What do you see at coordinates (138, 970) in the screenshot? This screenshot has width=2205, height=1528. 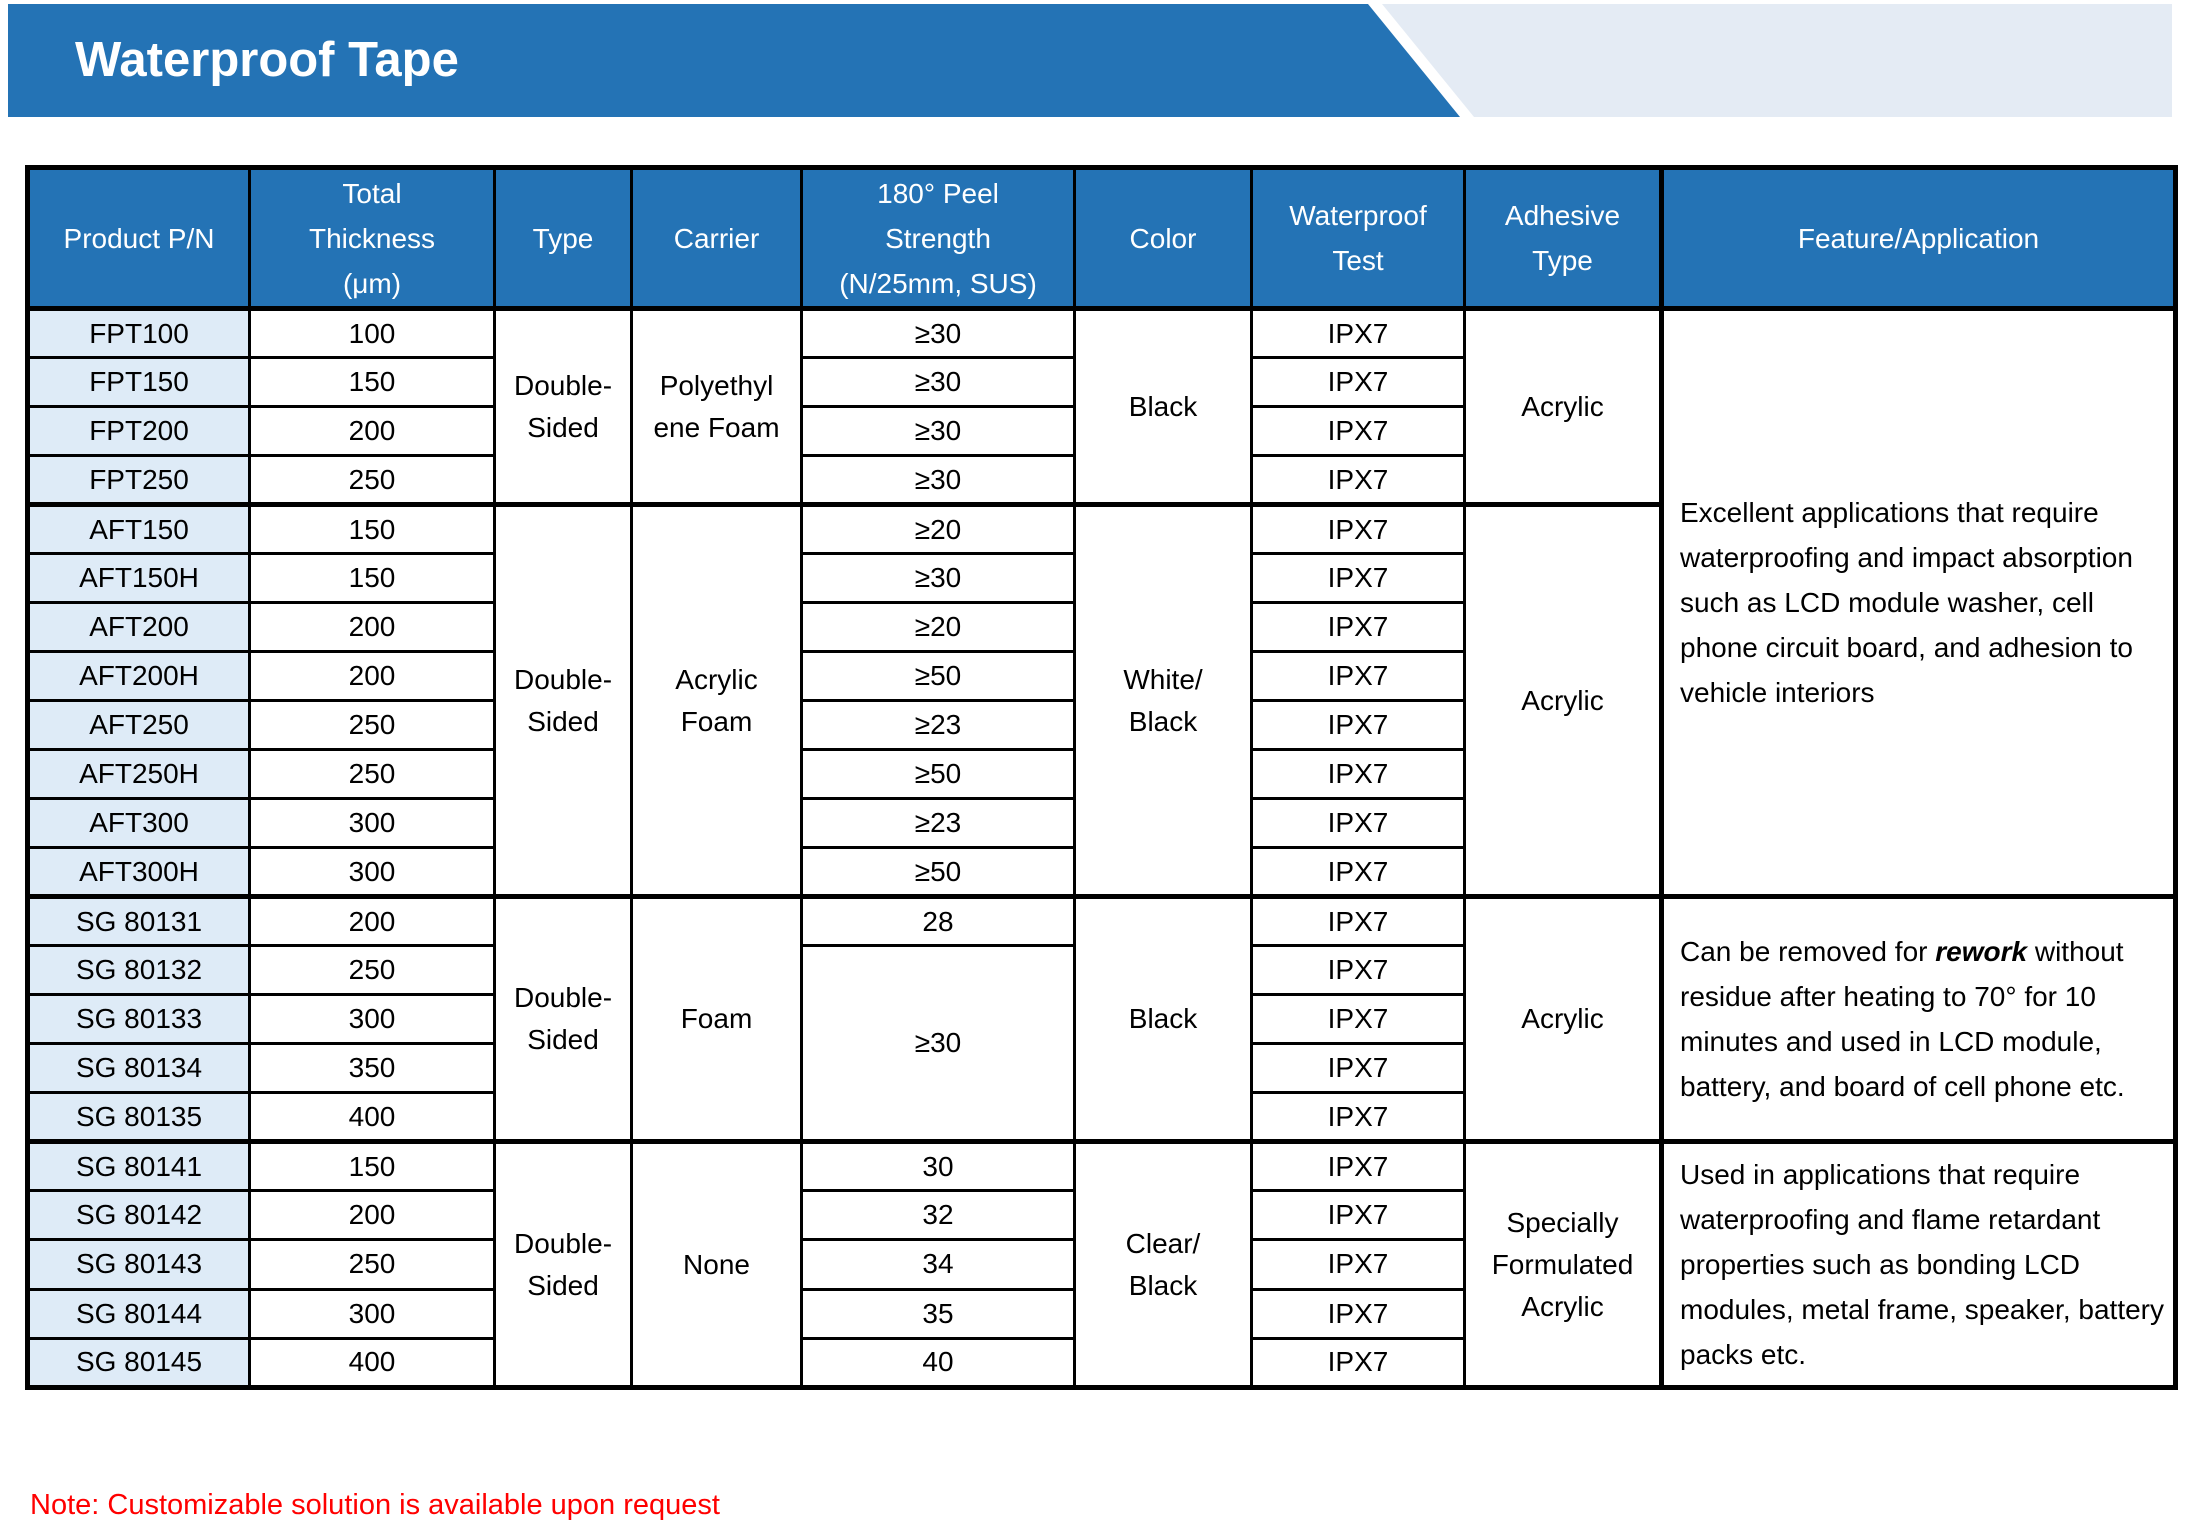 I see `cell-product-pn: SG 80132` at bounding box center [138, 970].